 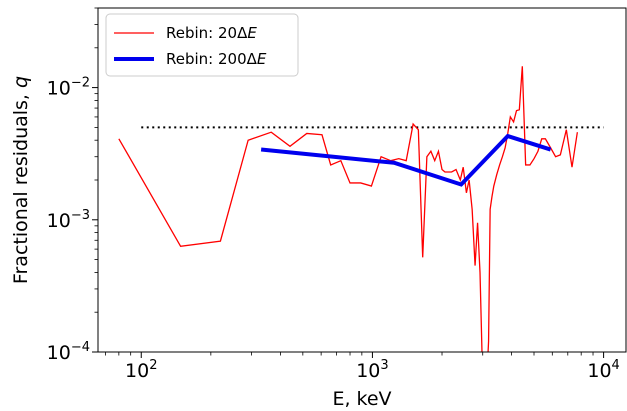 What do you see at coordinates (68, 352) in the screenshot?
I see `y-tick-label: 10⁻⁴` at bounding box center [68, 352].